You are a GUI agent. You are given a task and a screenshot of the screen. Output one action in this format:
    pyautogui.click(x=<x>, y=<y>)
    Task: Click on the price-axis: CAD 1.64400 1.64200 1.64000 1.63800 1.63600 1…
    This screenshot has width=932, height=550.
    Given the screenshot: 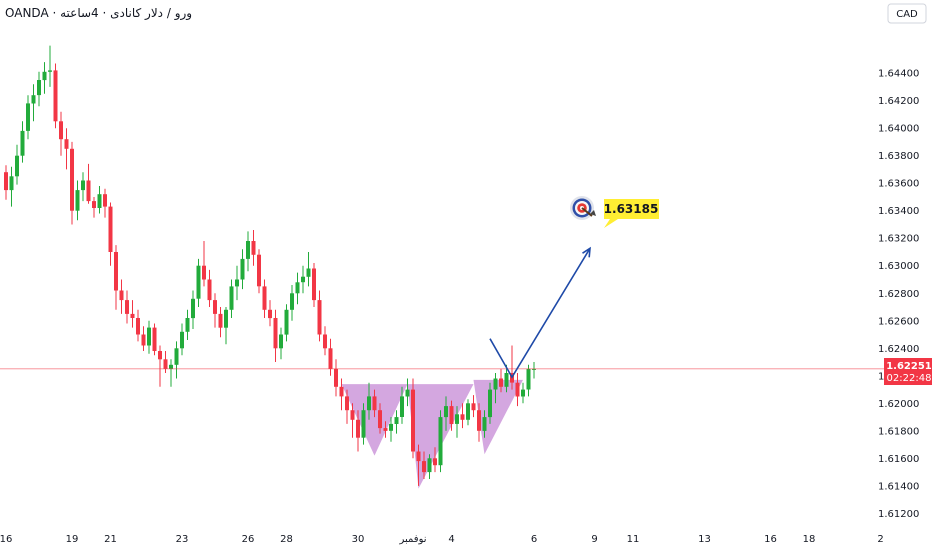 What is the action you would take?
    pyautogui.click(x=902, y=261)
    